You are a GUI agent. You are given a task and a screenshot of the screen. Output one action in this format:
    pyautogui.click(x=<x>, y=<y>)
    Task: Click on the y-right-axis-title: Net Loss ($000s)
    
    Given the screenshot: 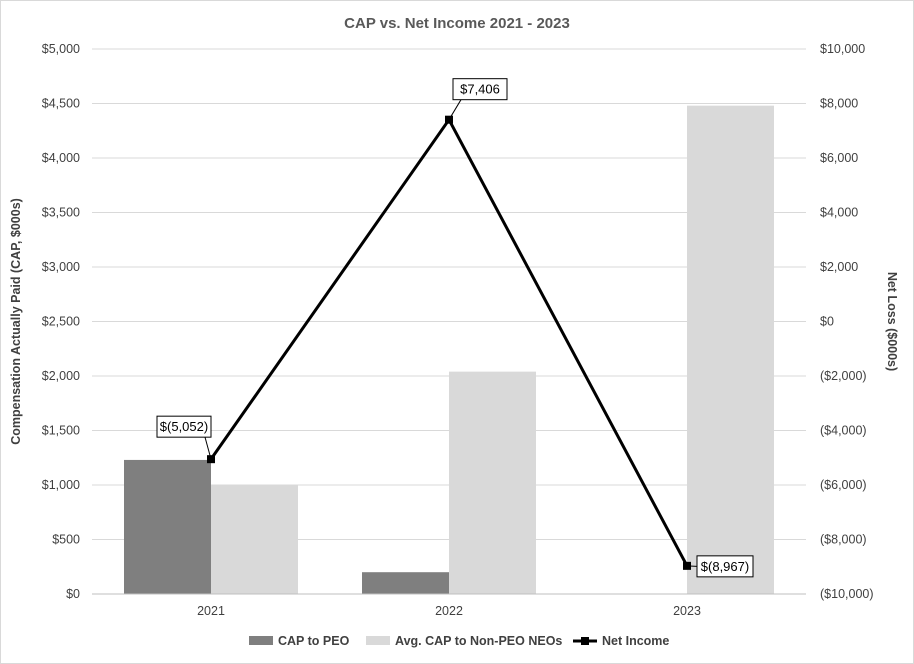 What is the action you would take?
    pyautogui.click(x=892, y=321)
    